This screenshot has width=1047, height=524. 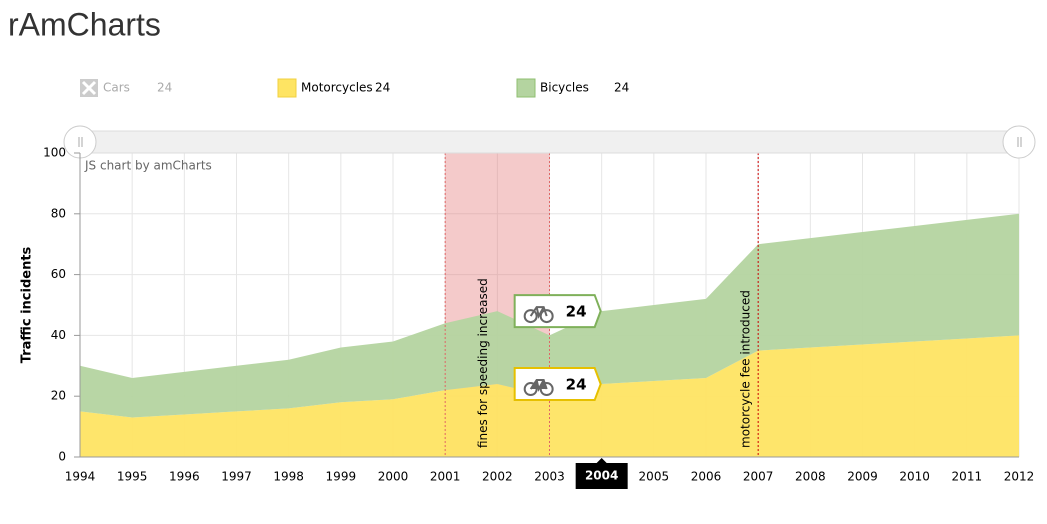 What do you see at coordinates (148, 166) in the screenshot?
I see `credit: JS chart by amCharts` at bounding box center [148, 166].